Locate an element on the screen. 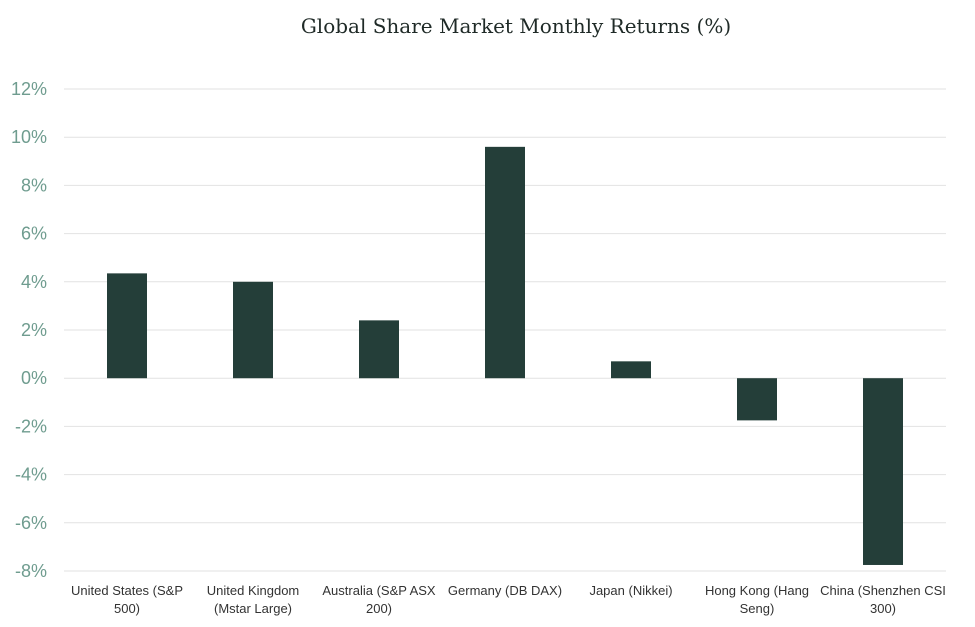 This screenshot has width=975, height=627. y-tick-label: -6% is located at coordinates (31, 523).